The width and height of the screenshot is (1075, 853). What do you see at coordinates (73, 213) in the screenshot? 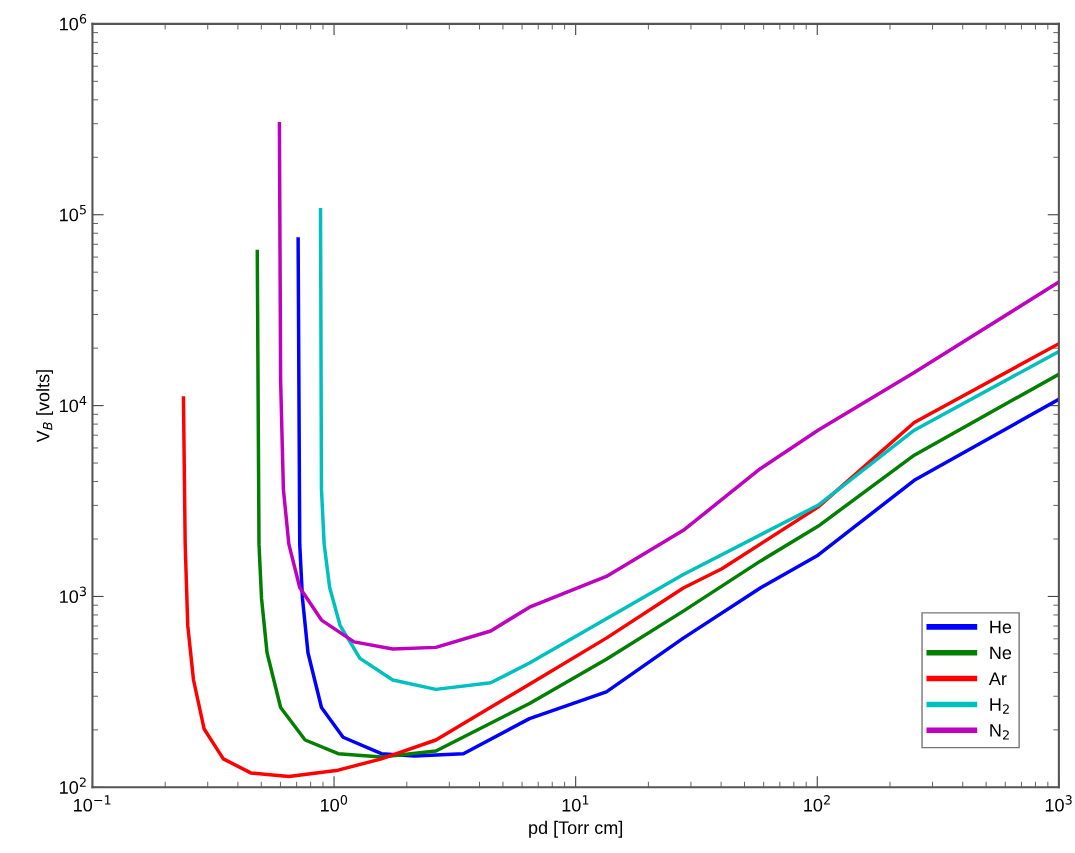
I see `y-tick-label: 10$^{5}$` at bounding box center [73, 213].